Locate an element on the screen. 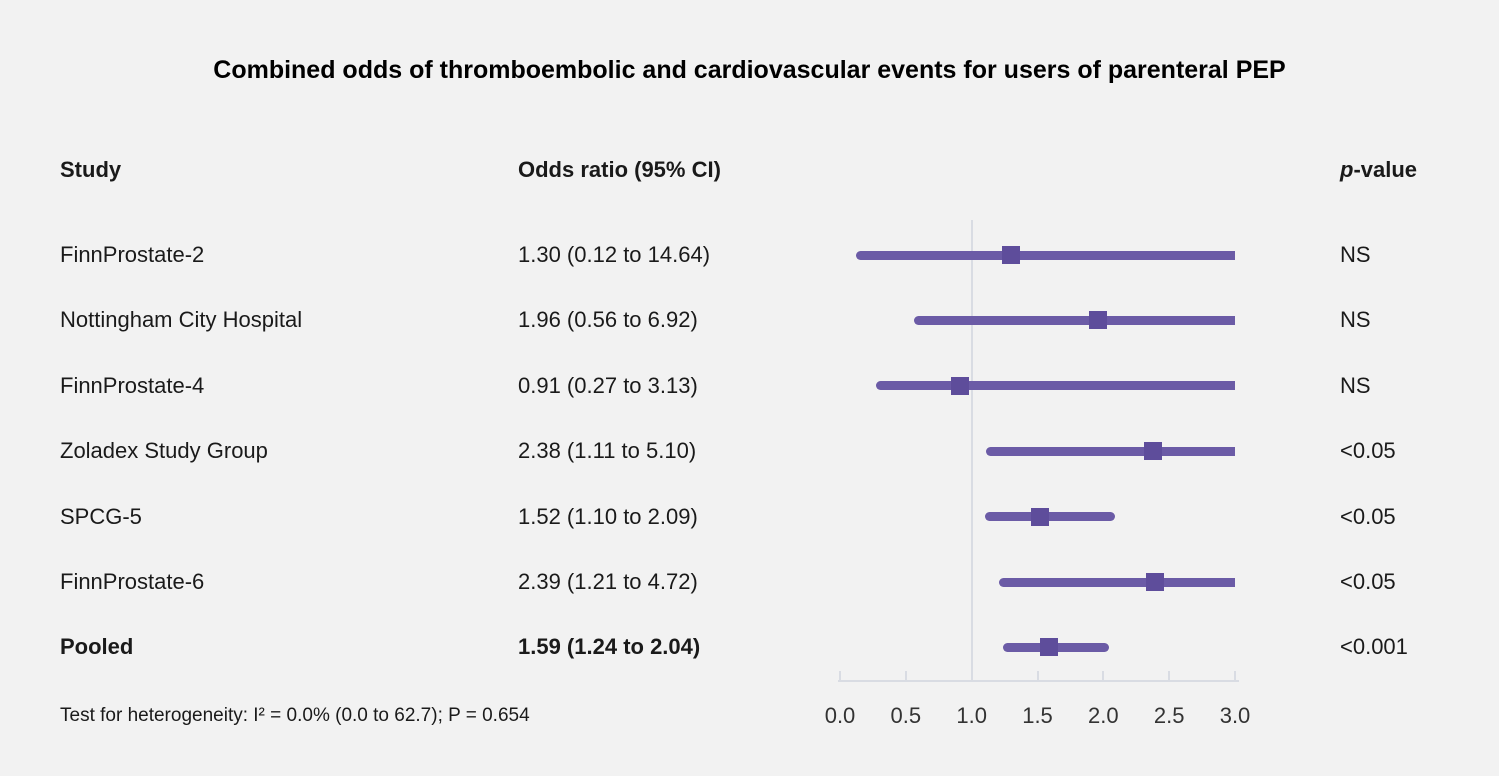 This screenshot has width=1499, height=776. x-axis-tick-label: 2.5 is located at coordinates (1169, 715).